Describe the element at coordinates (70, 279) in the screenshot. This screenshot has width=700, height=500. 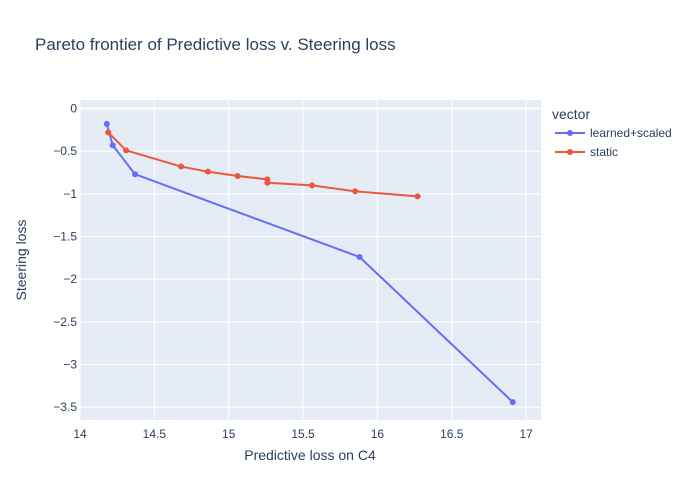
I see `y-tick-label: −2` at that location.